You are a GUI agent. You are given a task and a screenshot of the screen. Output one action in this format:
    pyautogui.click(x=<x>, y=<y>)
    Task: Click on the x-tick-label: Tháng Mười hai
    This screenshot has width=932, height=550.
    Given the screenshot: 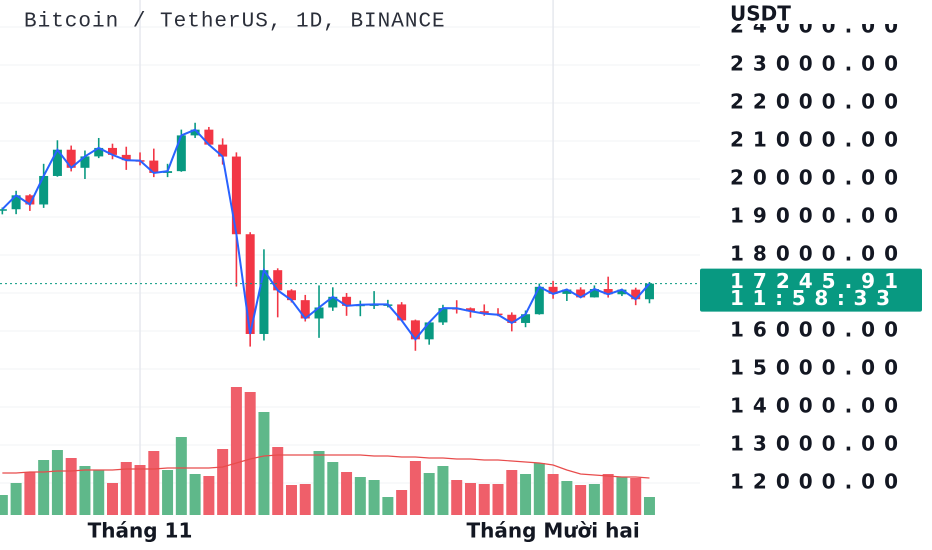 What is the action you would take?
    pyautogui.click(x=552, y=531)
    